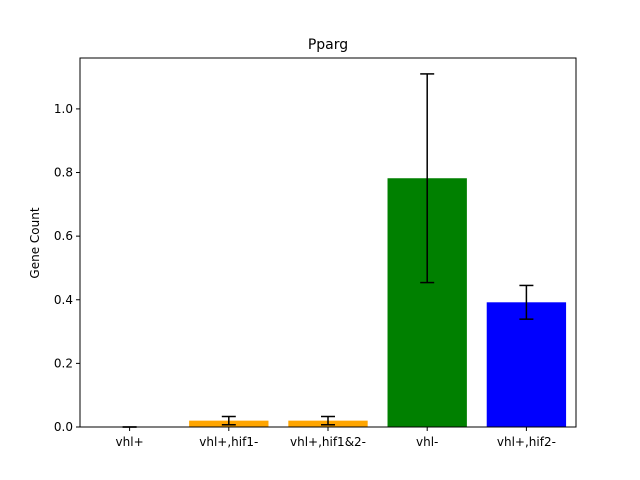 The height and width of the screenshot is (480, 640). I want to click on y-tick-label-2: 0.4, so click(63, 300).